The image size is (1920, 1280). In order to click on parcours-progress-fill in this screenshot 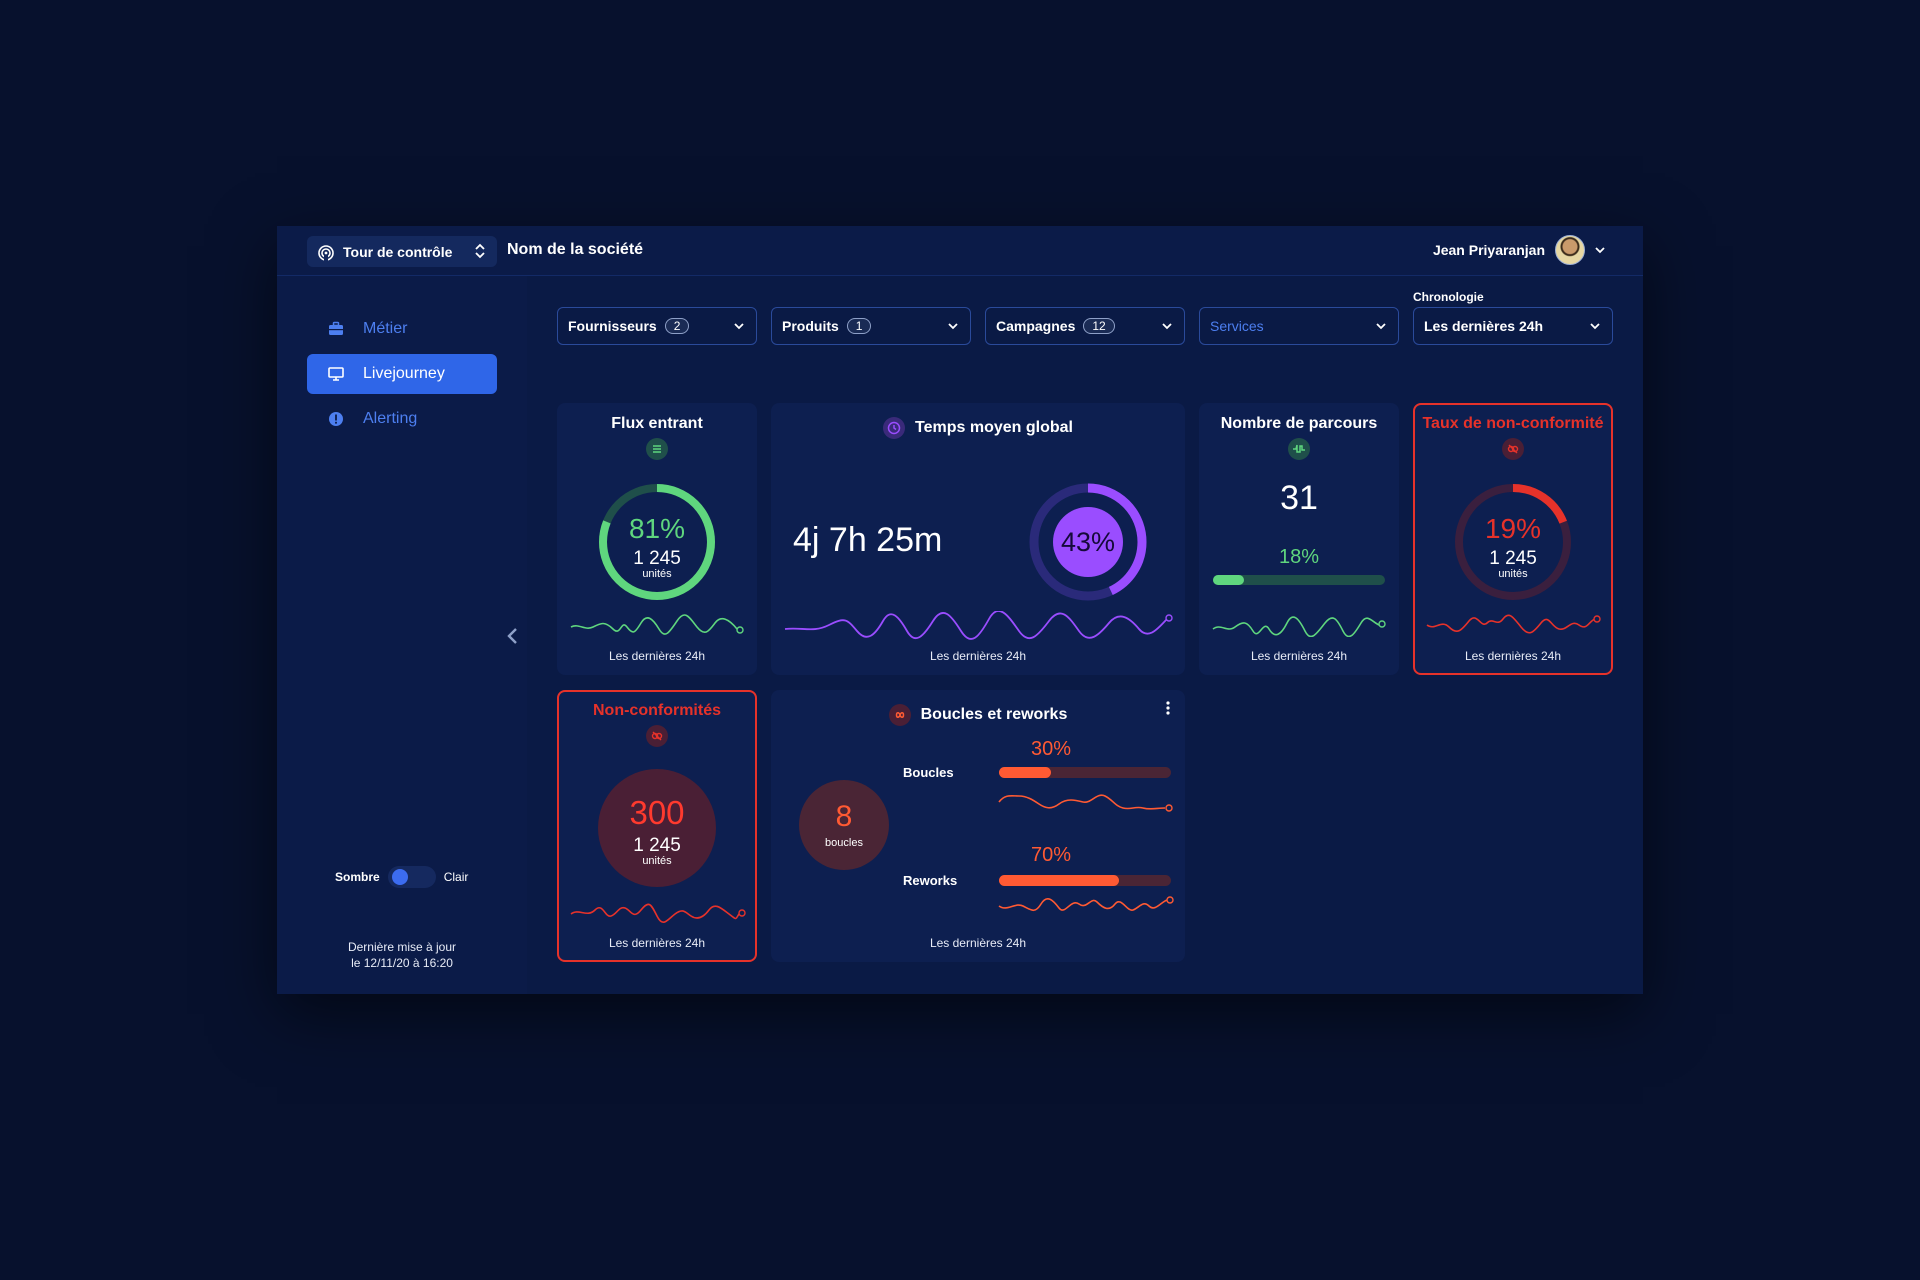, I will do `click(1228, 580)`.